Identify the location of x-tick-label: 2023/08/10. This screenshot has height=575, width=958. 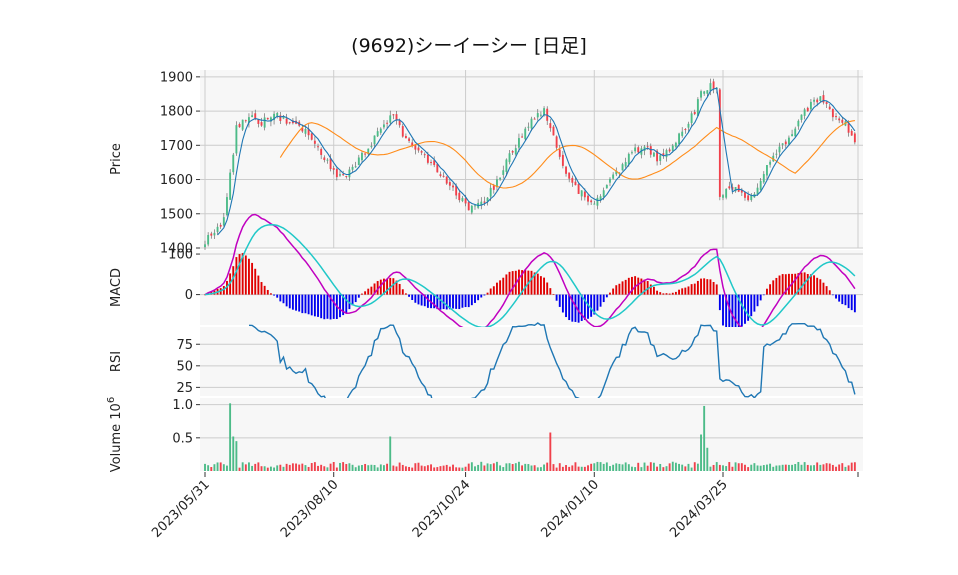
(310, 509).